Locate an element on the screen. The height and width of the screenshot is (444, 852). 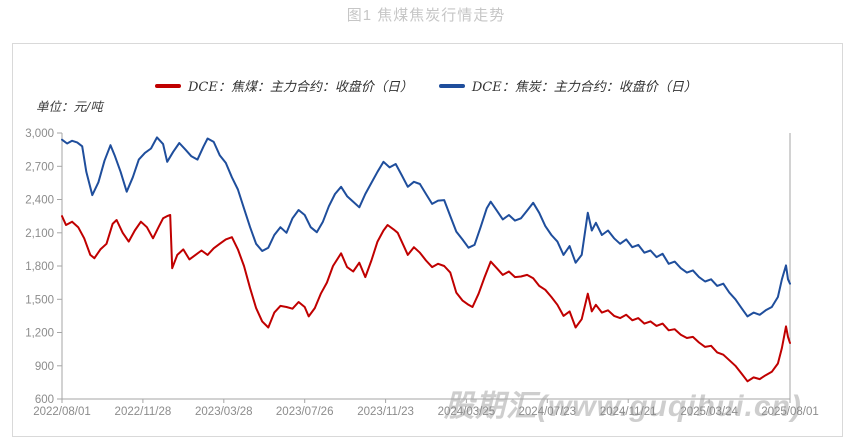
legend-swatch-coke-icon is located at coordinates (451, 85).